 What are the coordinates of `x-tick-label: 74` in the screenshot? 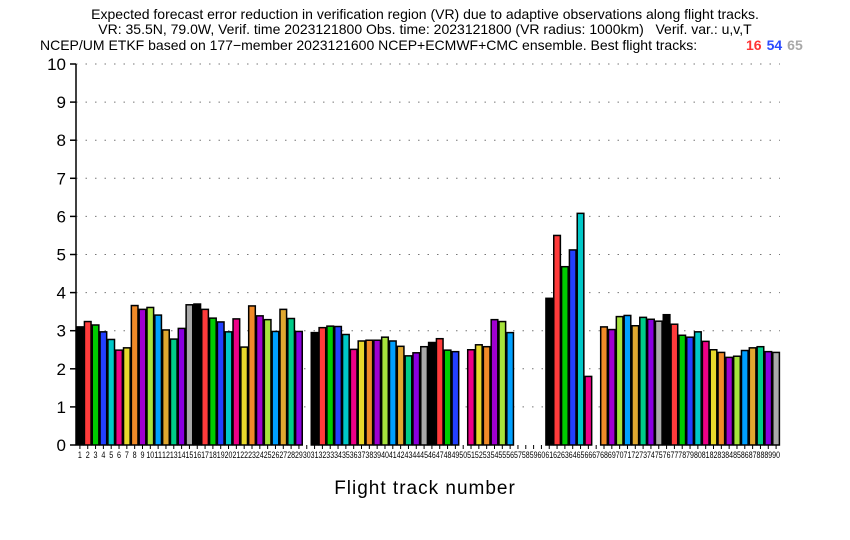 It's located at (651, 455).